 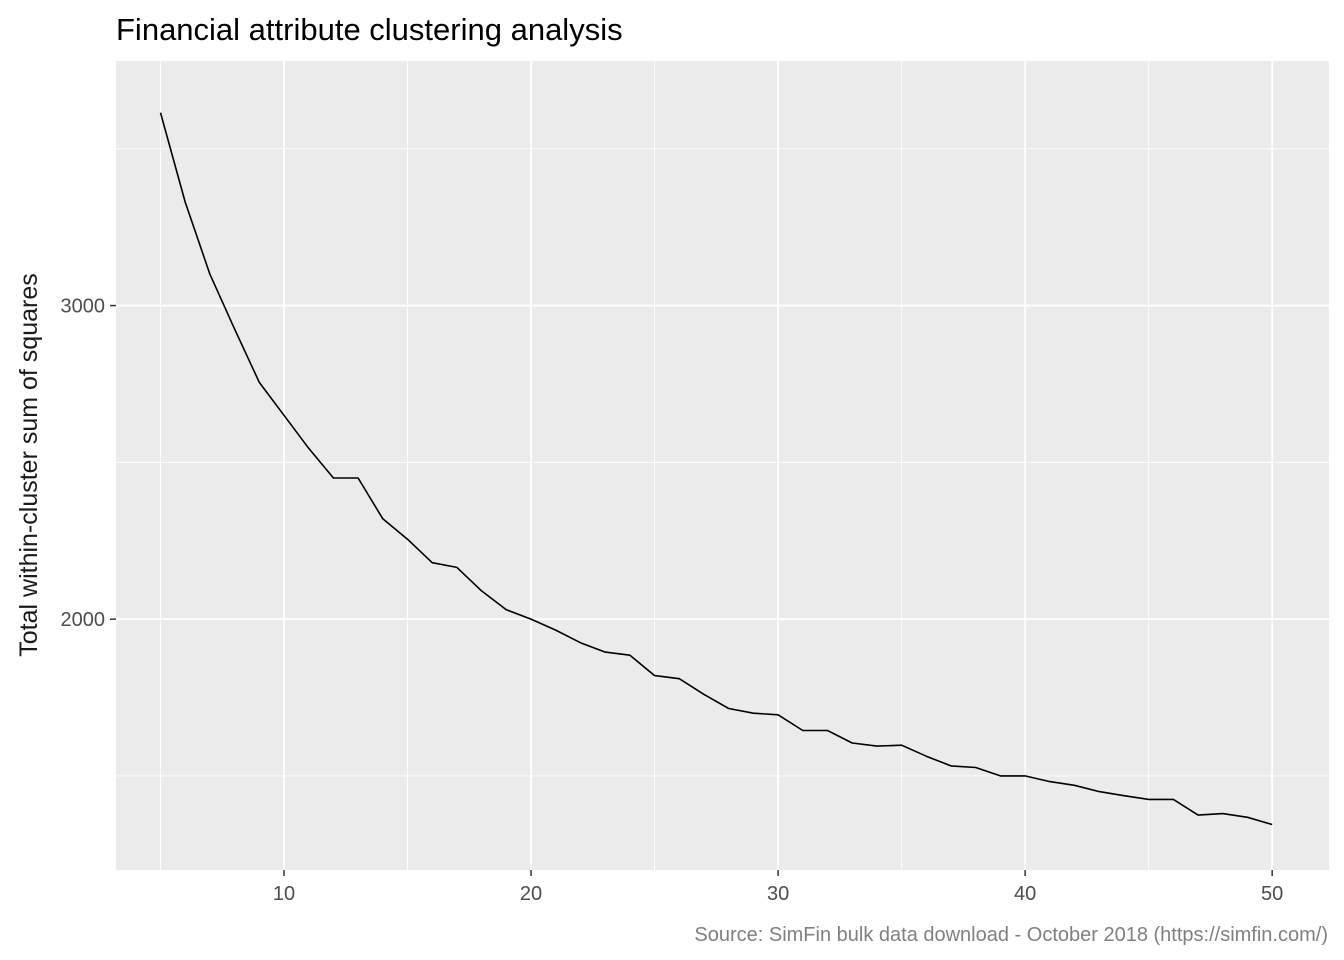 I want to click on chart-title: Financial attribute clustering analysis, so click(x=369, y=29).